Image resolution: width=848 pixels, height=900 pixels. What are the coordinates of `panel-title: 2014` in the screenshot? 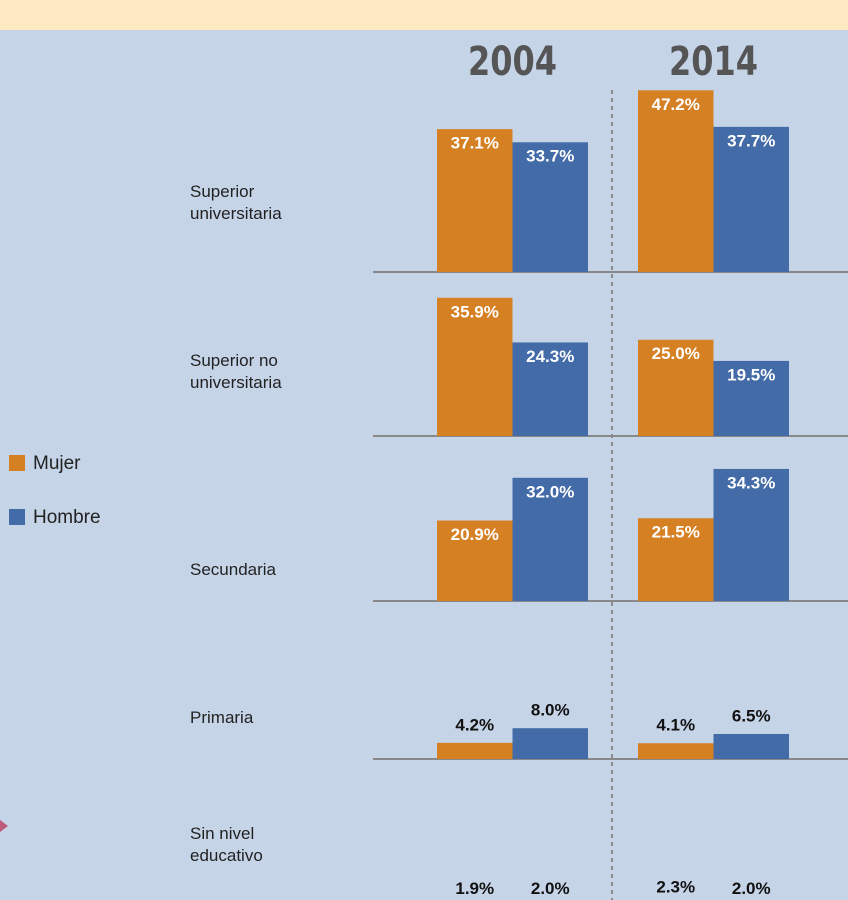 It's located at (713, 60).